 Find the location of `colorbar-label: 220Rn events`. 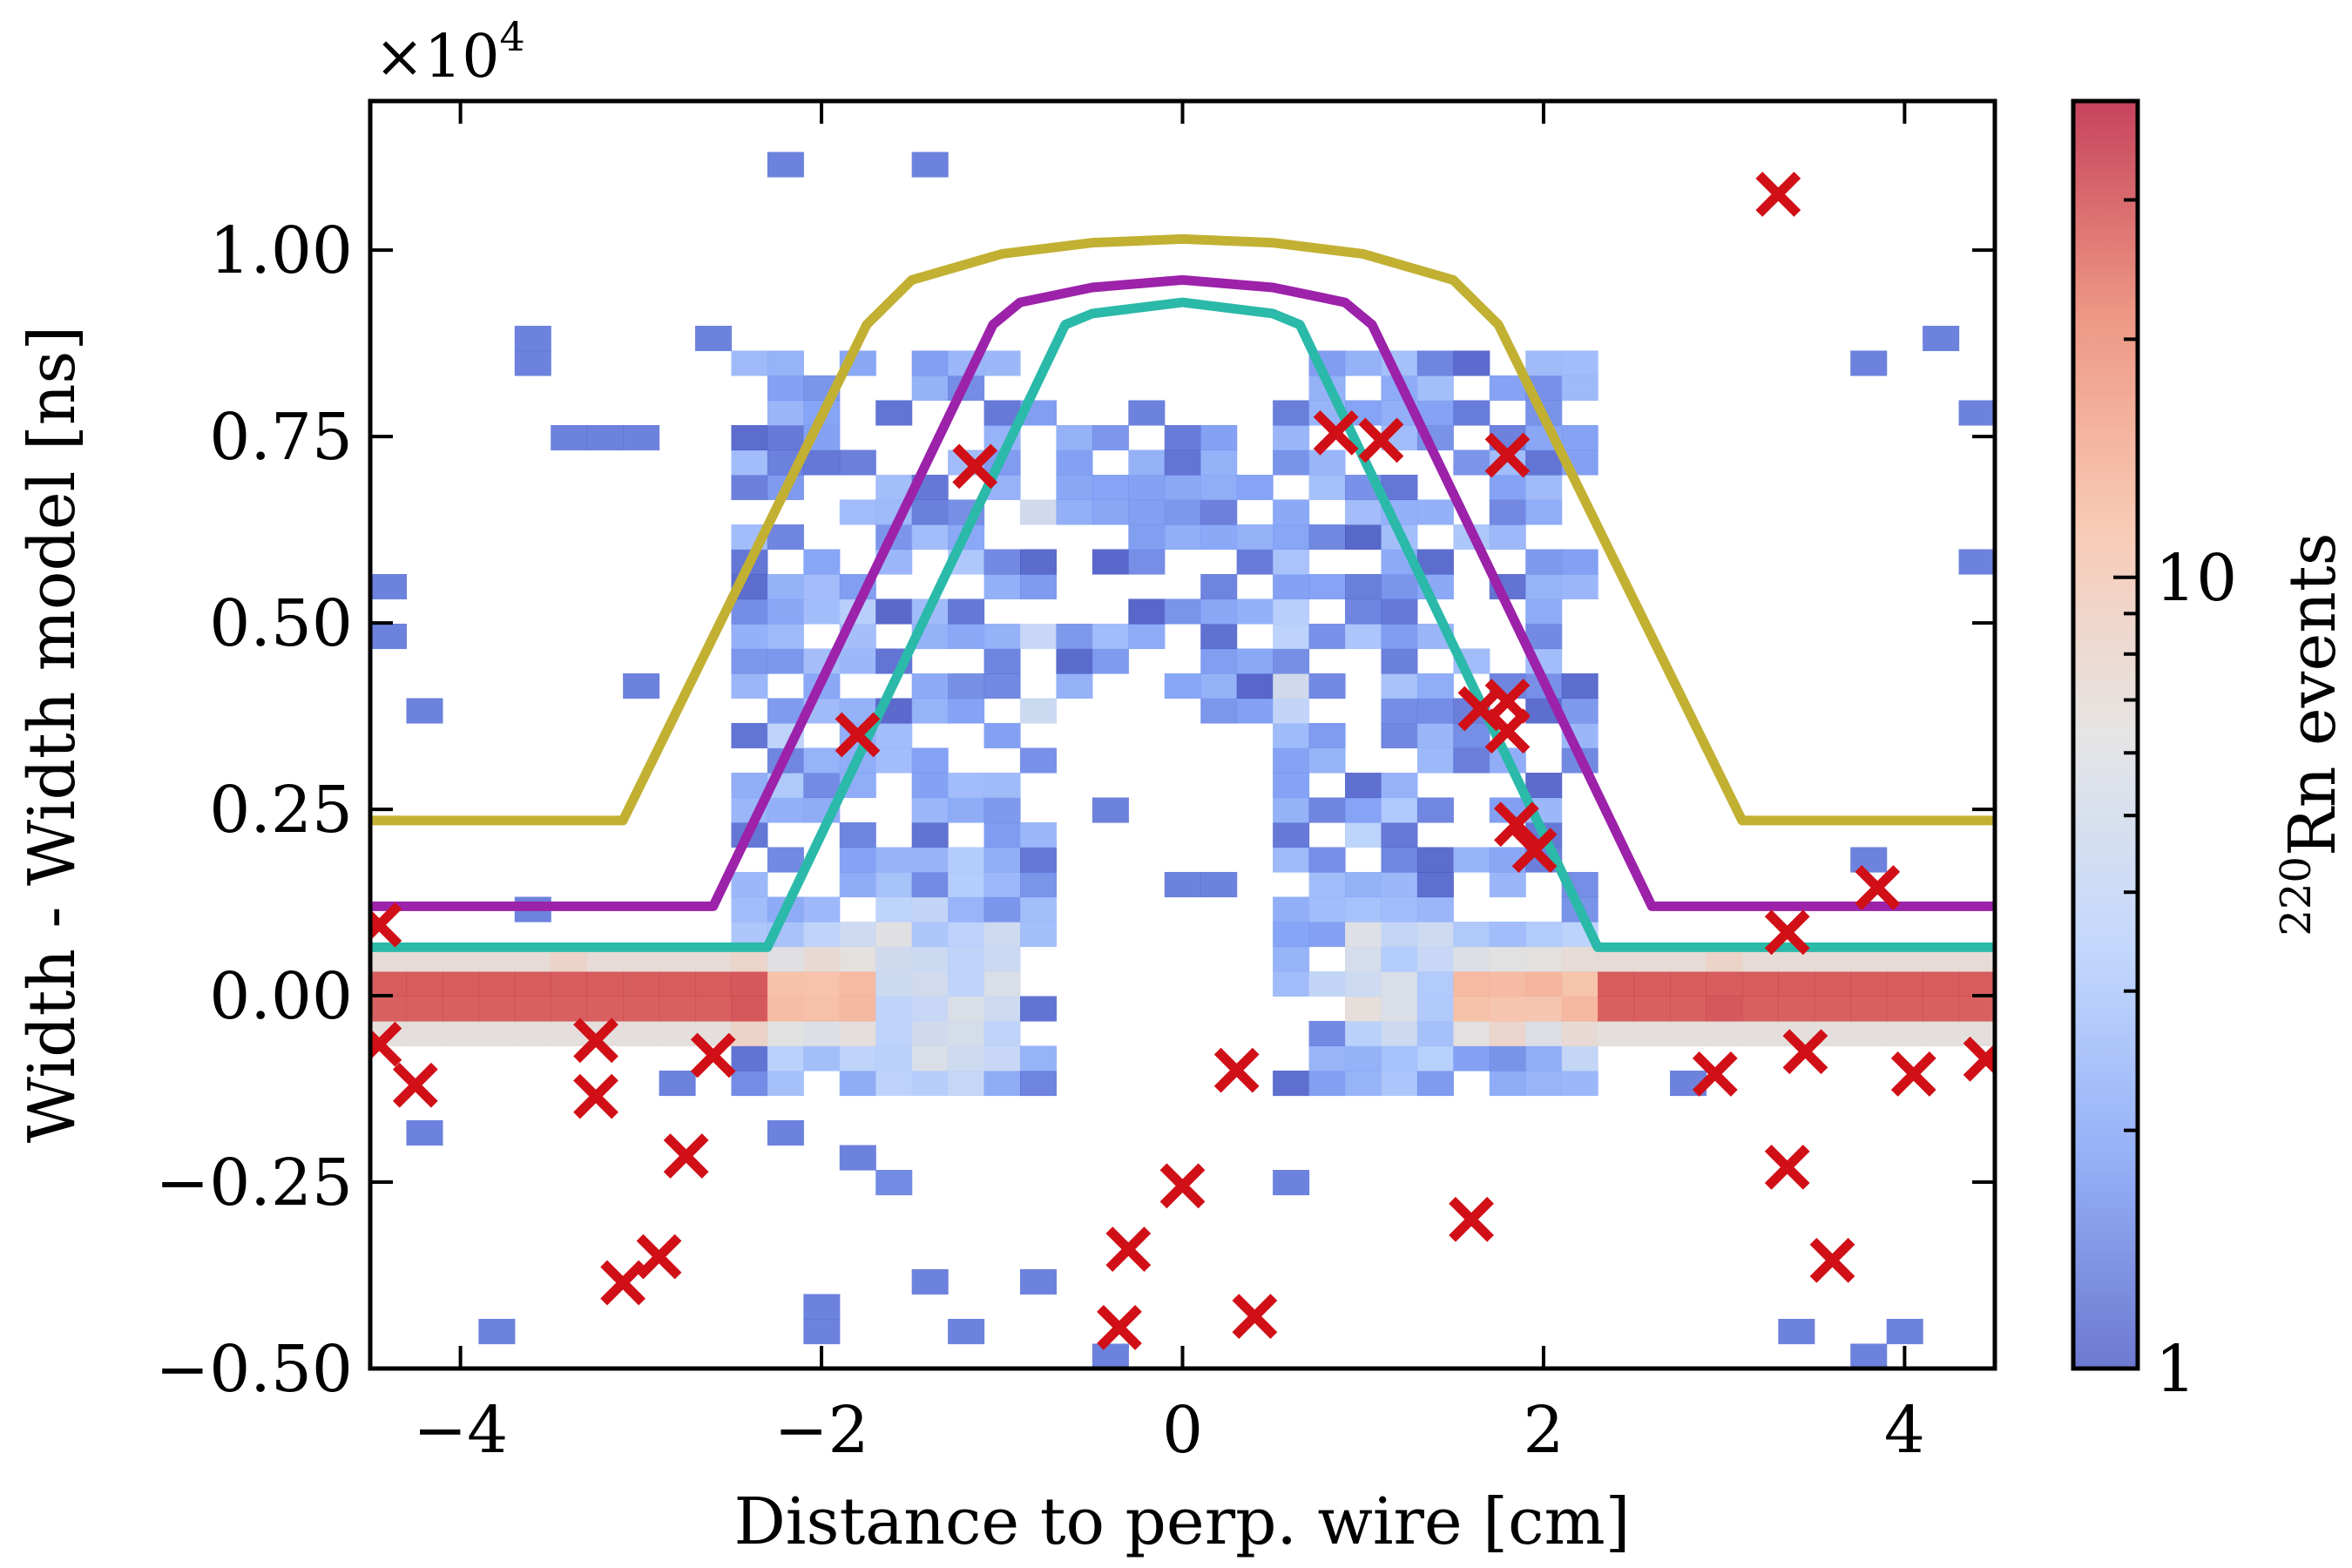

colorbar-label: 220Rn events is located at coordinates (2311, 734).